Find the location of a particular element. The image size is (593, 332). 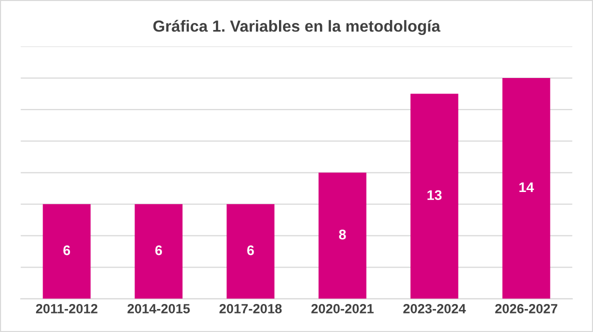

x-tick-label: 2023-2024 is located at coordinates (434, 309).